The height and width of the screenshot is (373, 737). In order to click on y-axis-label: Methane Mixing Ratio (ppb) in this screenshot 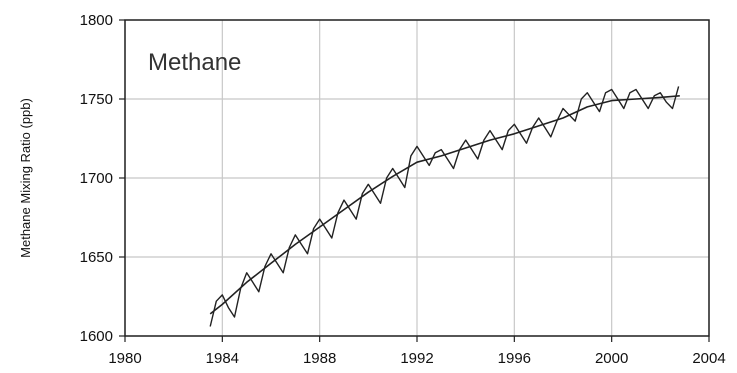, I will do `click(25, 178)`.